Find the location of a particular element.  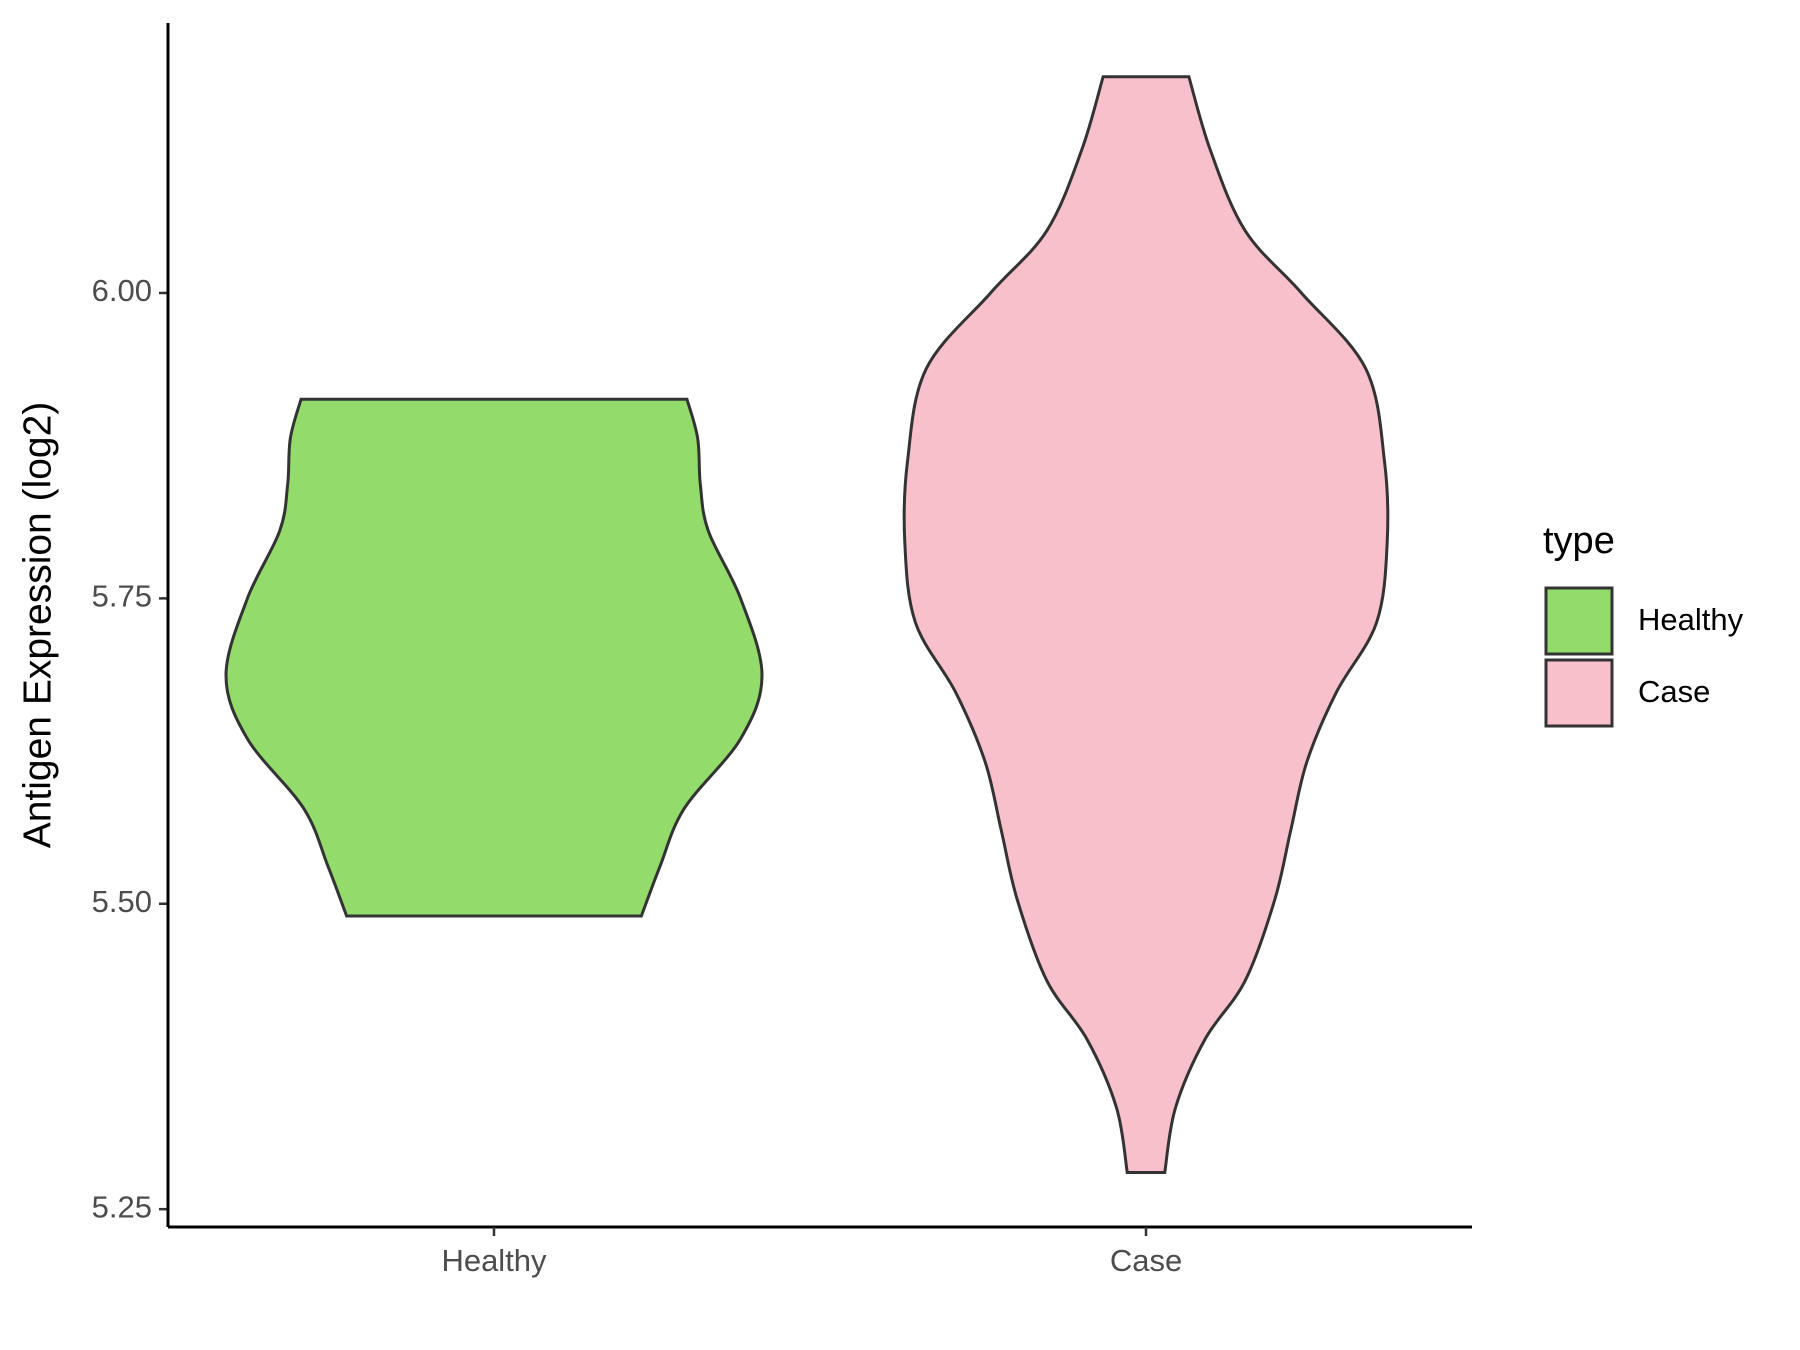

x-tick-label: Healthy is located at coordinates (494, 1260).